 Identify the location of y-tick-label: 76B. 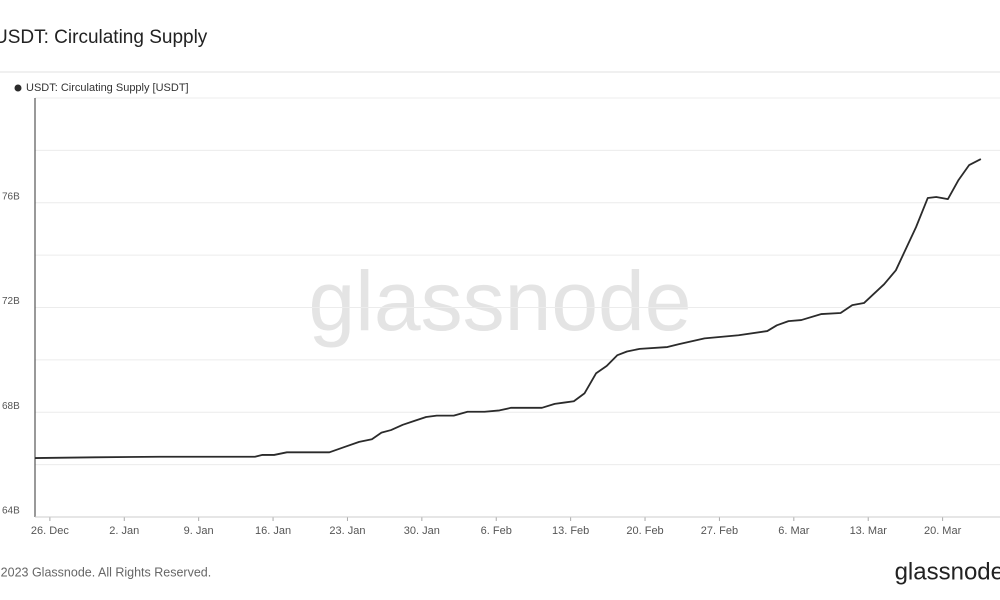
(11, 196).